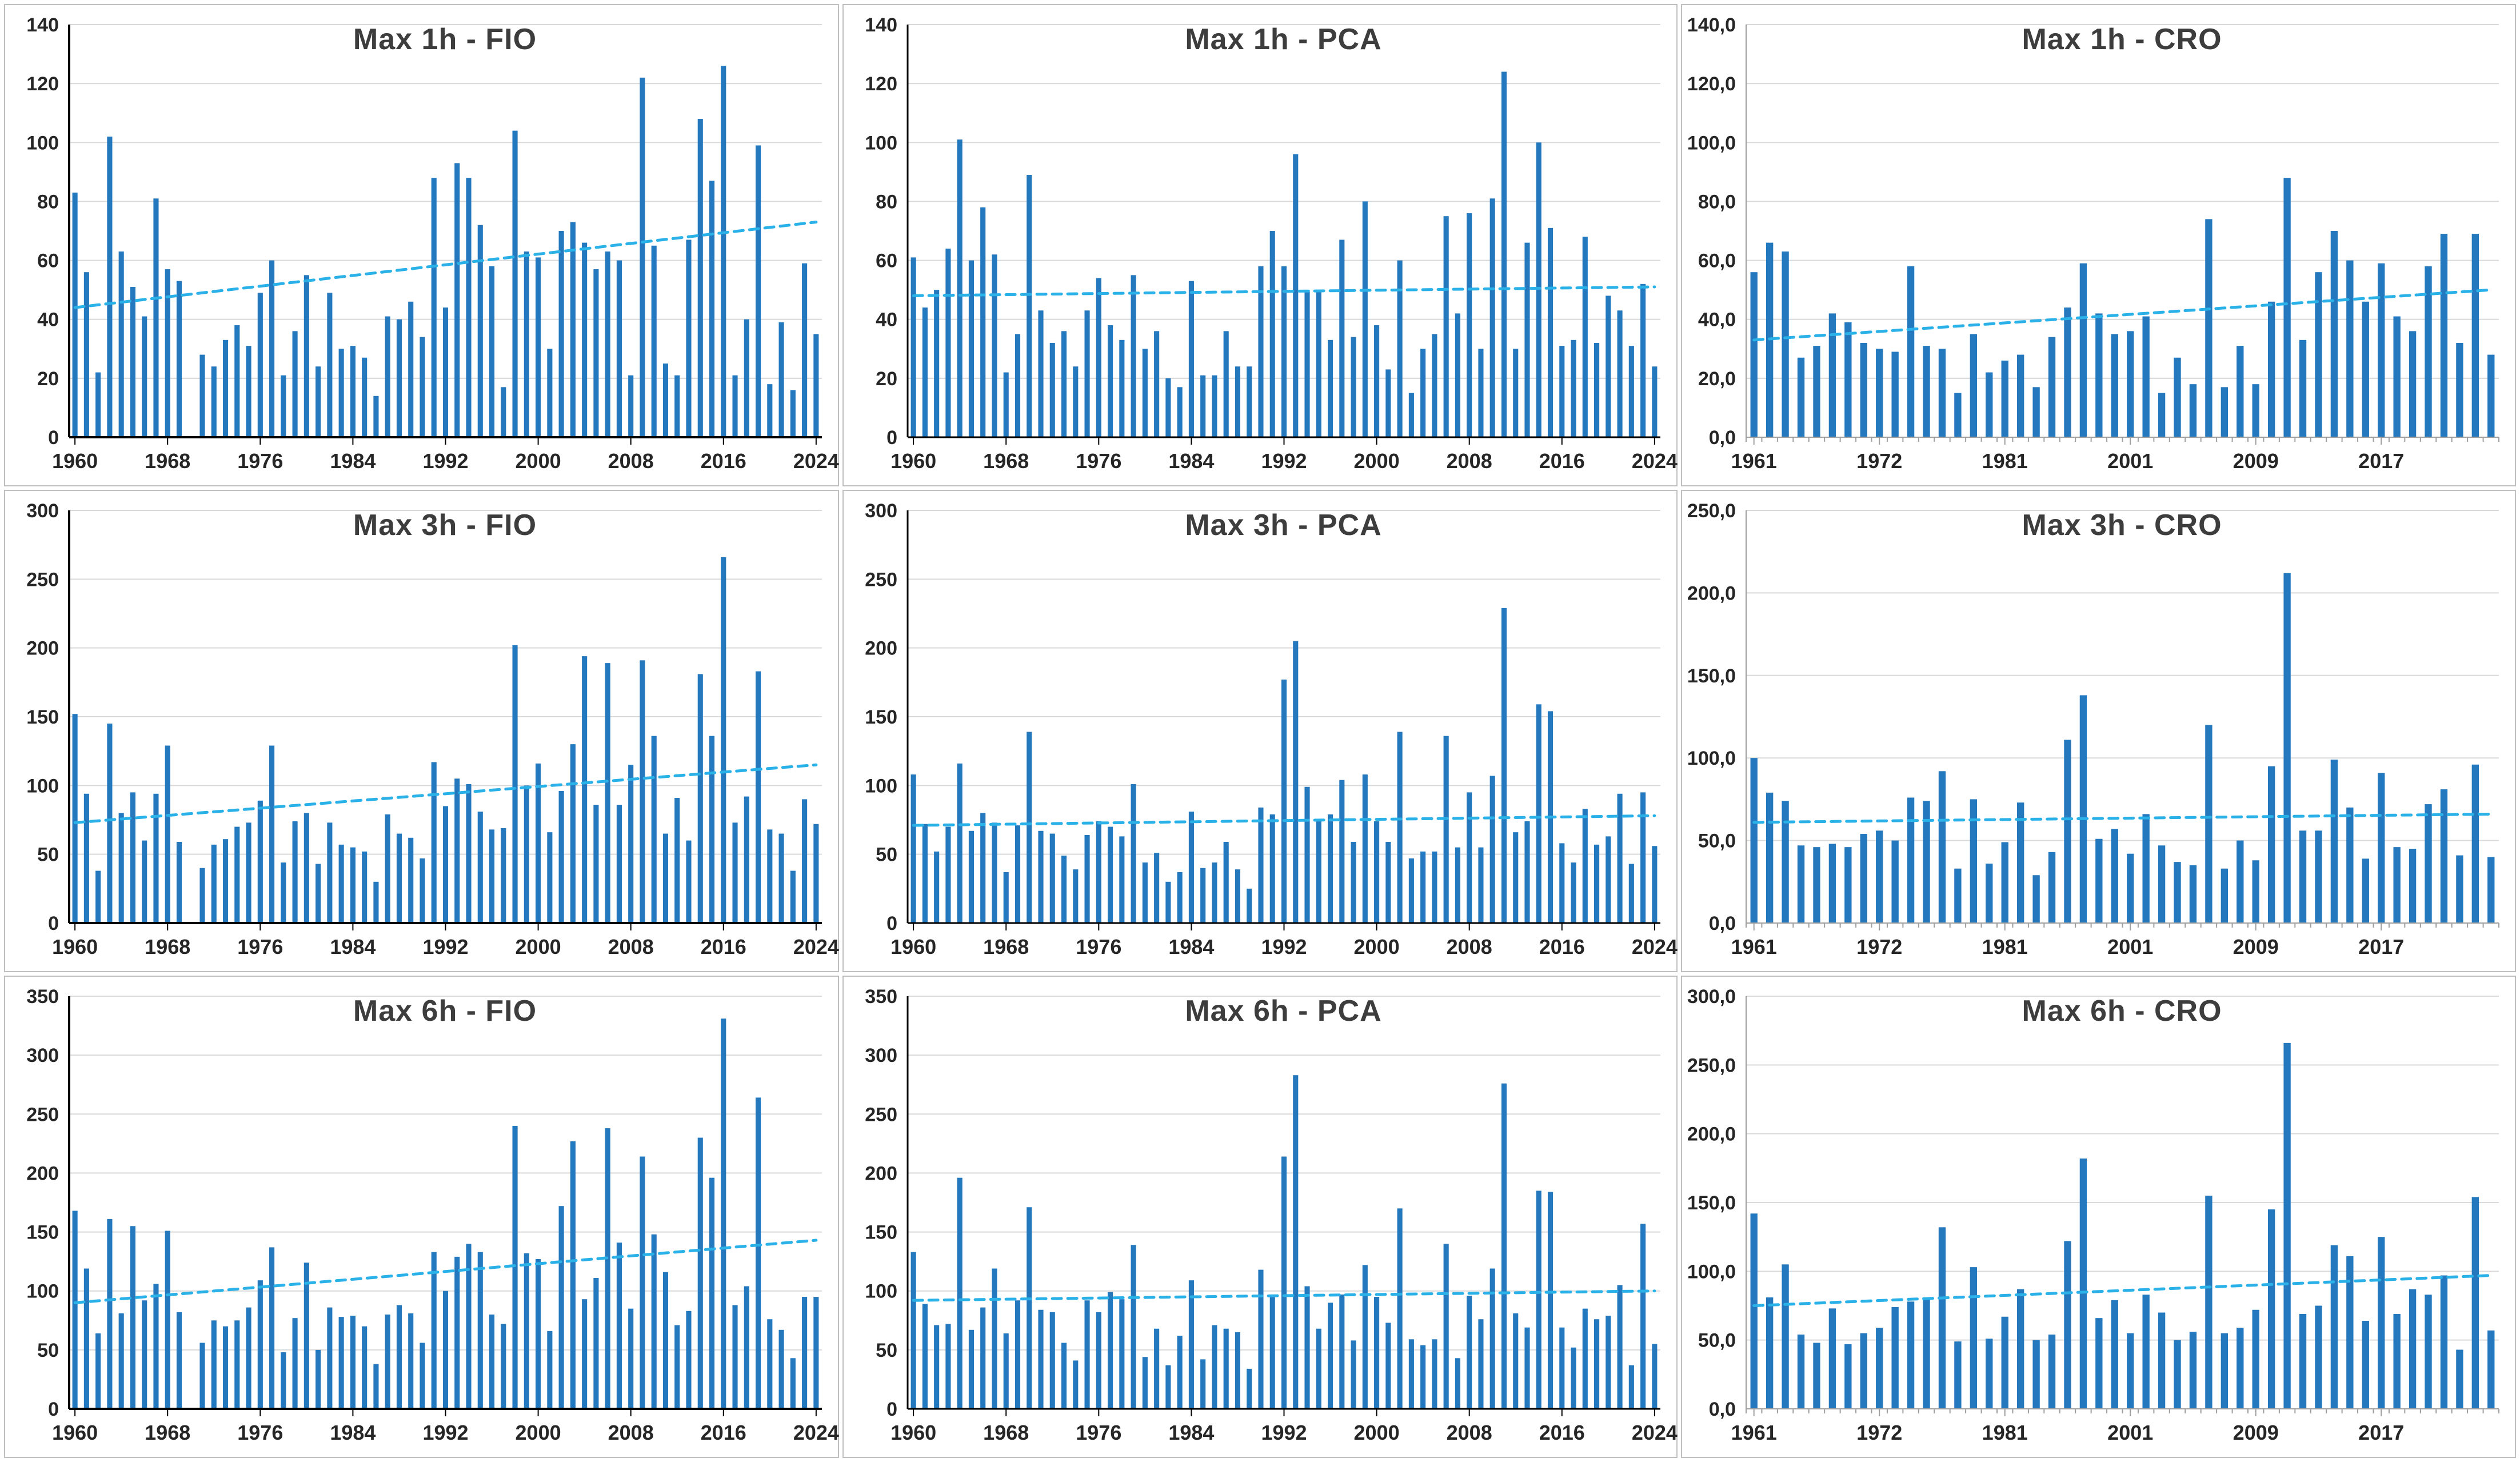  What do you see at coordinates (1879, 1432) in the screenshot?
I see `x-tick-label: 1972` at bounding box center [1879, 1432].